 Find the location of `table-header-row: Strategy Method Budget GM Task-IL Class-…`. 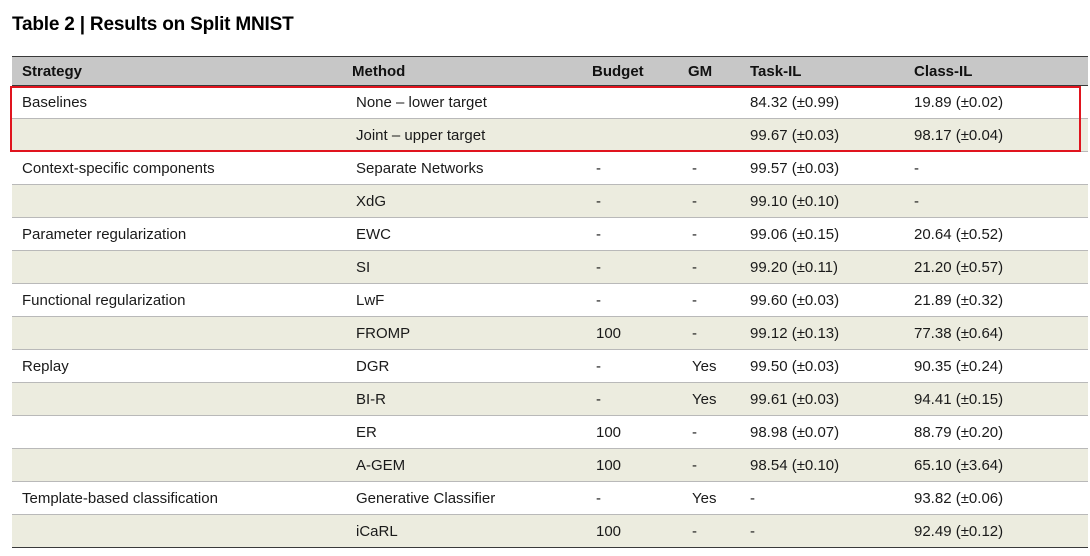

table-header-row: Strategy Method Budget GM Task-IL Class-… is located at coordinates (550, 71).